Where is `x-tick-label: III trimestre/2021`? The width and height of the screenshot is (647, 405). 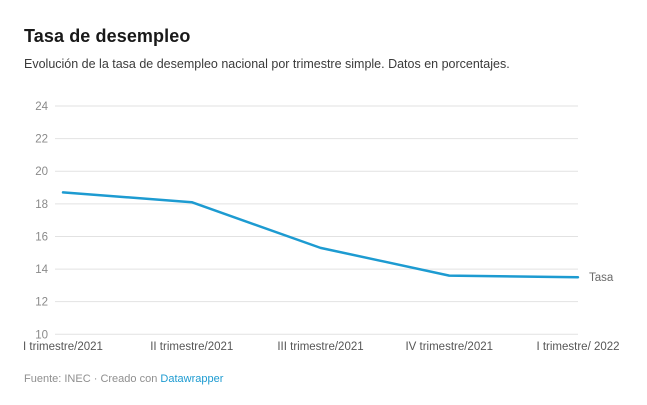
x-tick-label: III trimestre/2021 is located at coordinates (320, 347).